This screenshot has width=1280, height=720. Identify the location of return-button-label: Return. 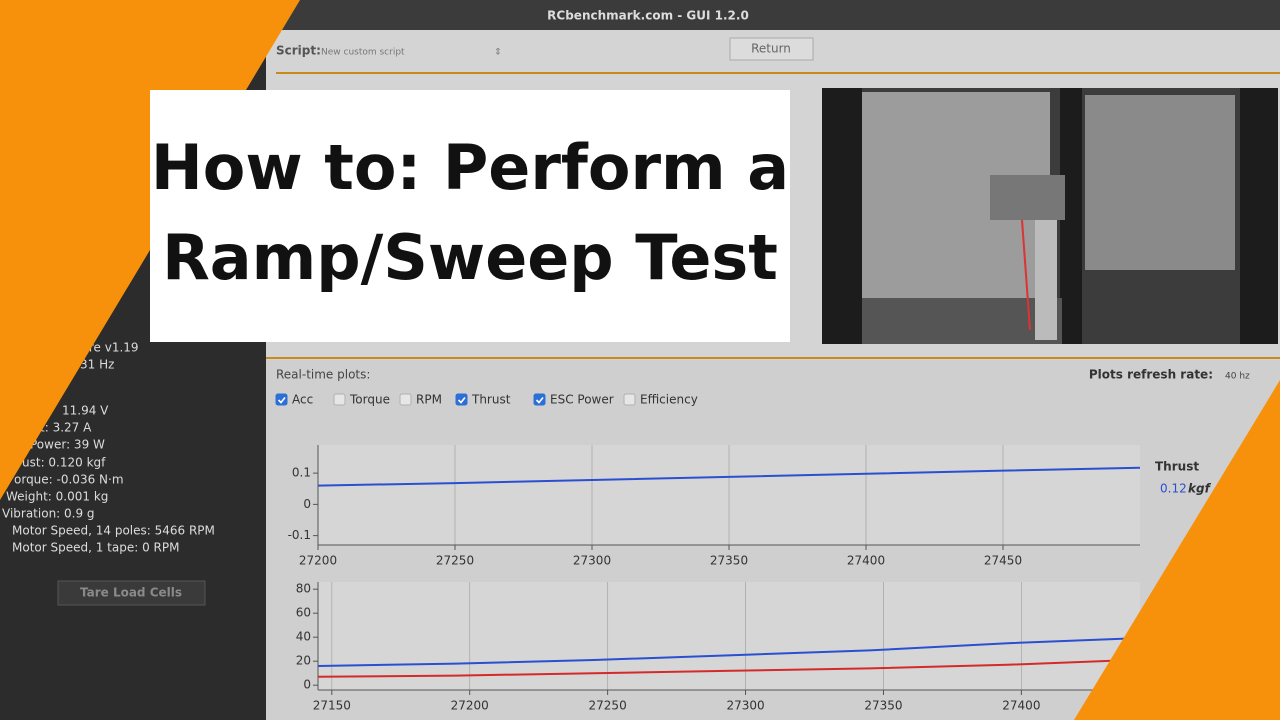
(771, 49).